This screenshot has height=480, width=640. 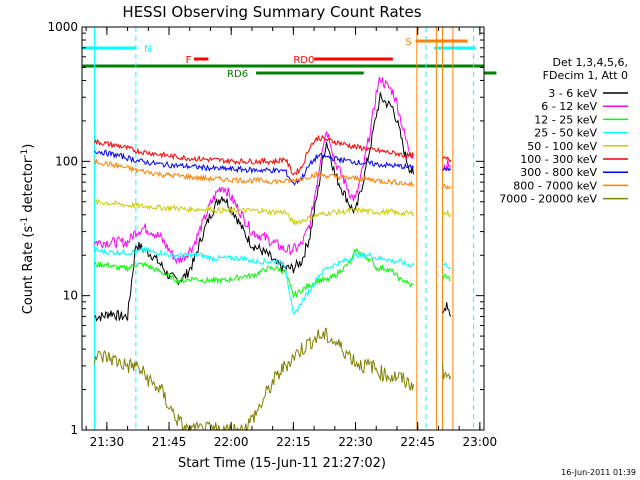 What do you see at coordinates (555, 185) in the screenshot?
I see `legend-entry-label: 800 - 7000 keV` at bounding box center [555, 185].